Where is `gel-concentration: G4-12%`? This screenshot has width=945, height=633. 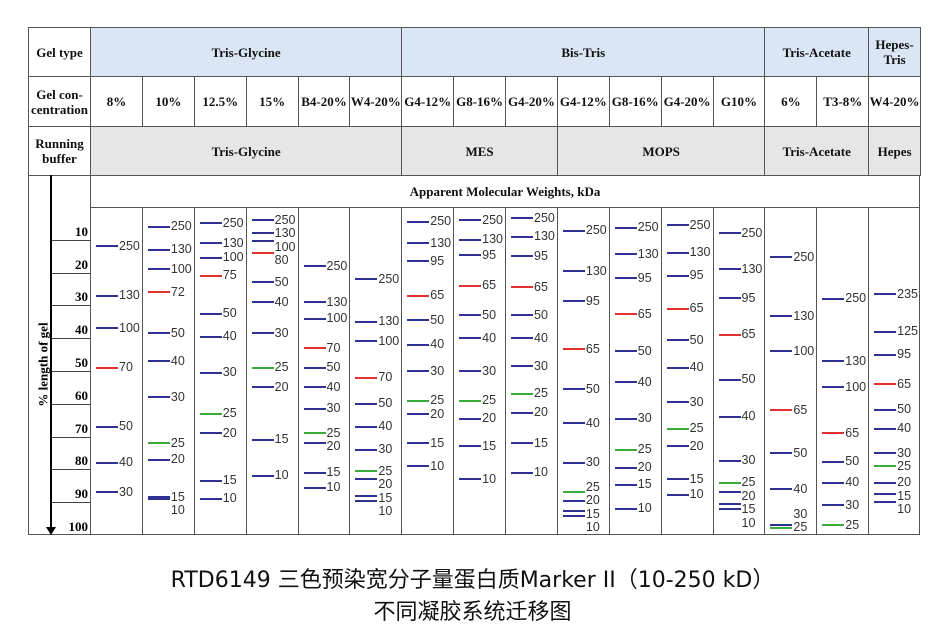
gel-concentration: G4-12% is located at coordinates (428, 101).